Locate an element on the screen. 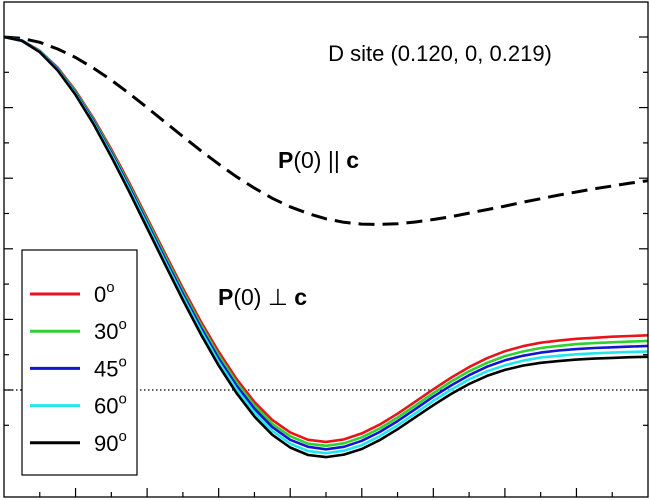 This screenshot has height=500, width=650. legend-label-45: 45o is located at coordinates (110, 367).